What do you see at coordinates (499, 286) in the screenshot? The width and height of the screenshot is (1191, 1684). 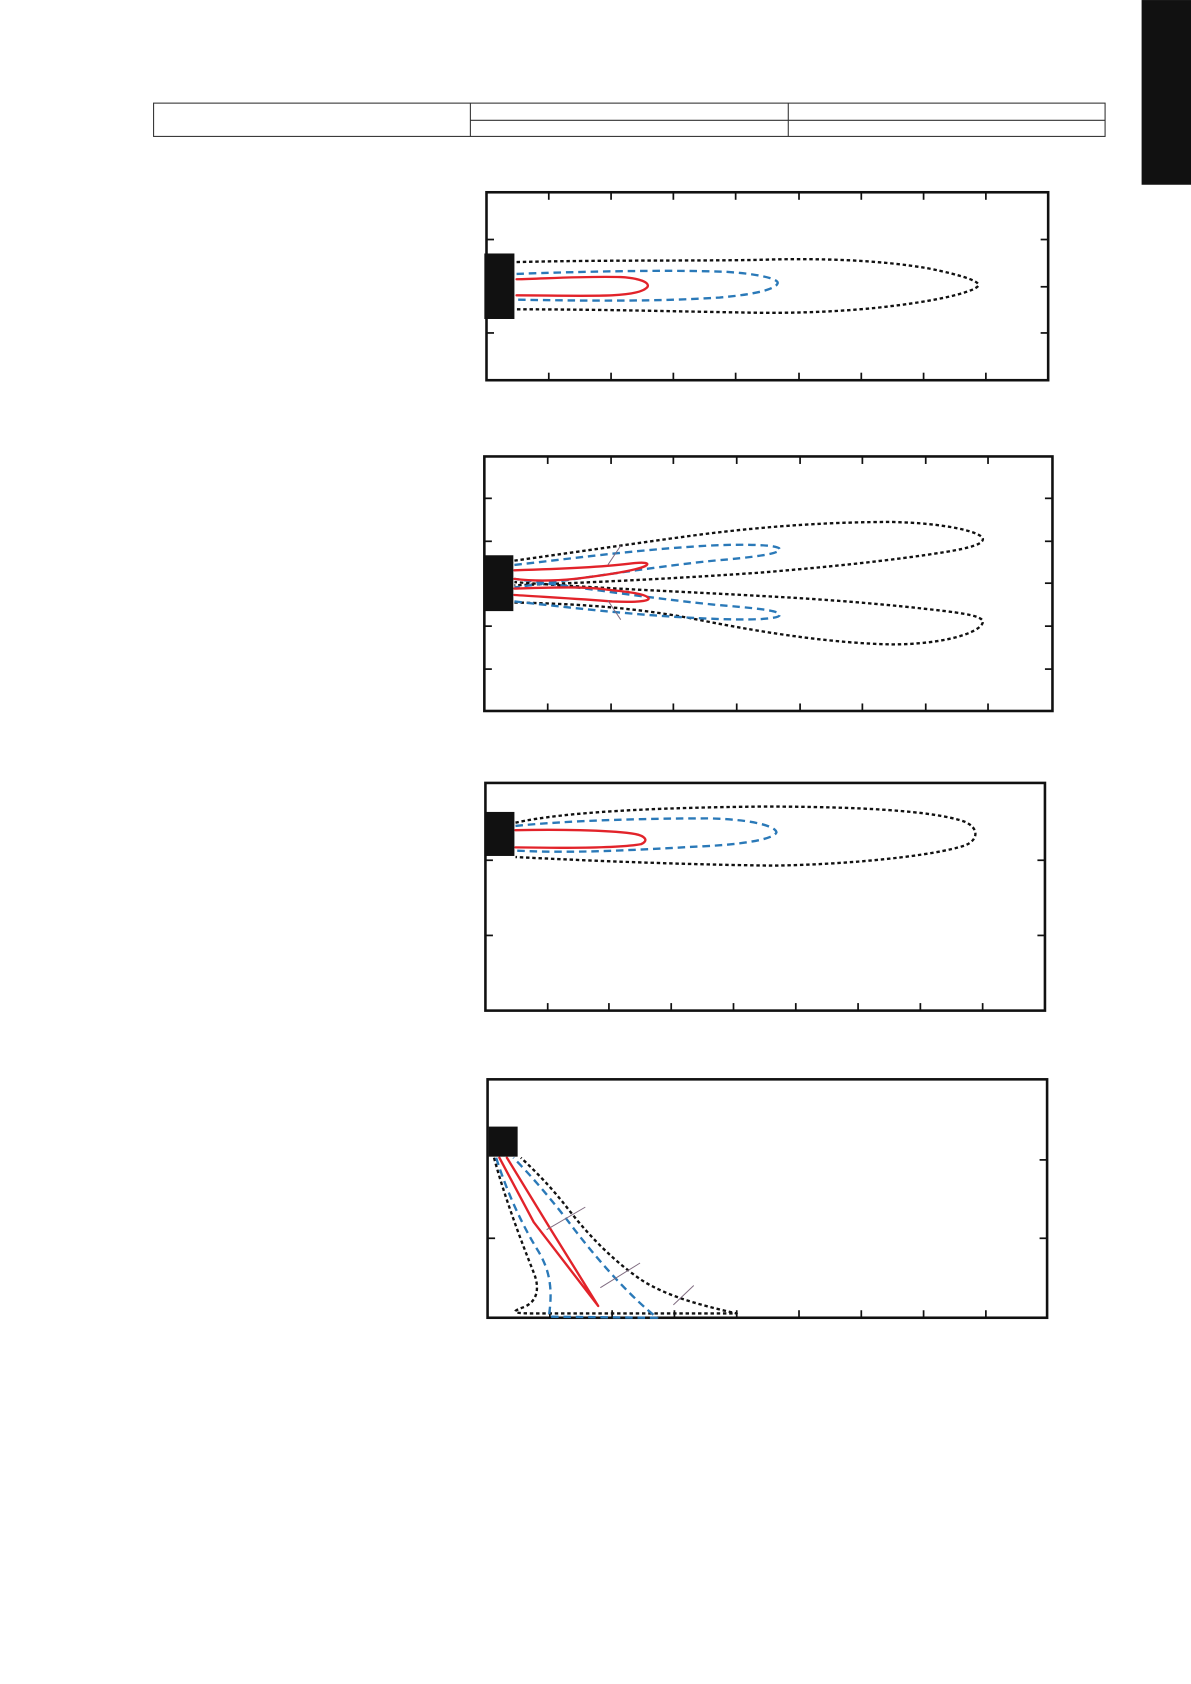 I see `diagram-1-unit-block` at bounding box center [499, 286].